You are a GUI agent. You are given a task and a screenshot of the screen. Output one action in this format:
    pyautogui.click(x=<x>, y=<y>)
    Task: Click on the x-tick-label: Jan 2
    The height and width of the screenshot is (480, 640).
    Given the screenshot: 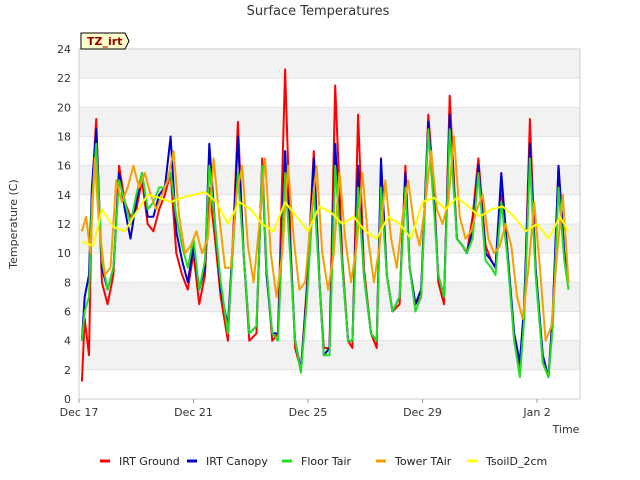 What is the action you would take?
    pyautogui.click(x=536, y=412)
    